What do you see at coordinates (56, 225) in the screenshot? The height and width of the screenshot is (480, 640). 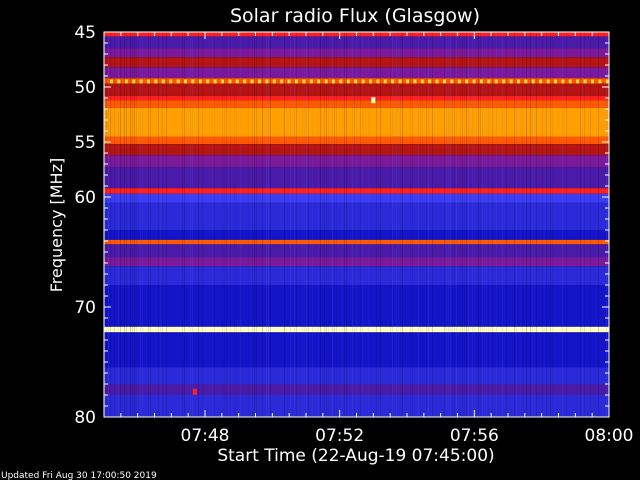 I see `y-axis-label: Frequency [MHz]` at bounding box center [56, 225].